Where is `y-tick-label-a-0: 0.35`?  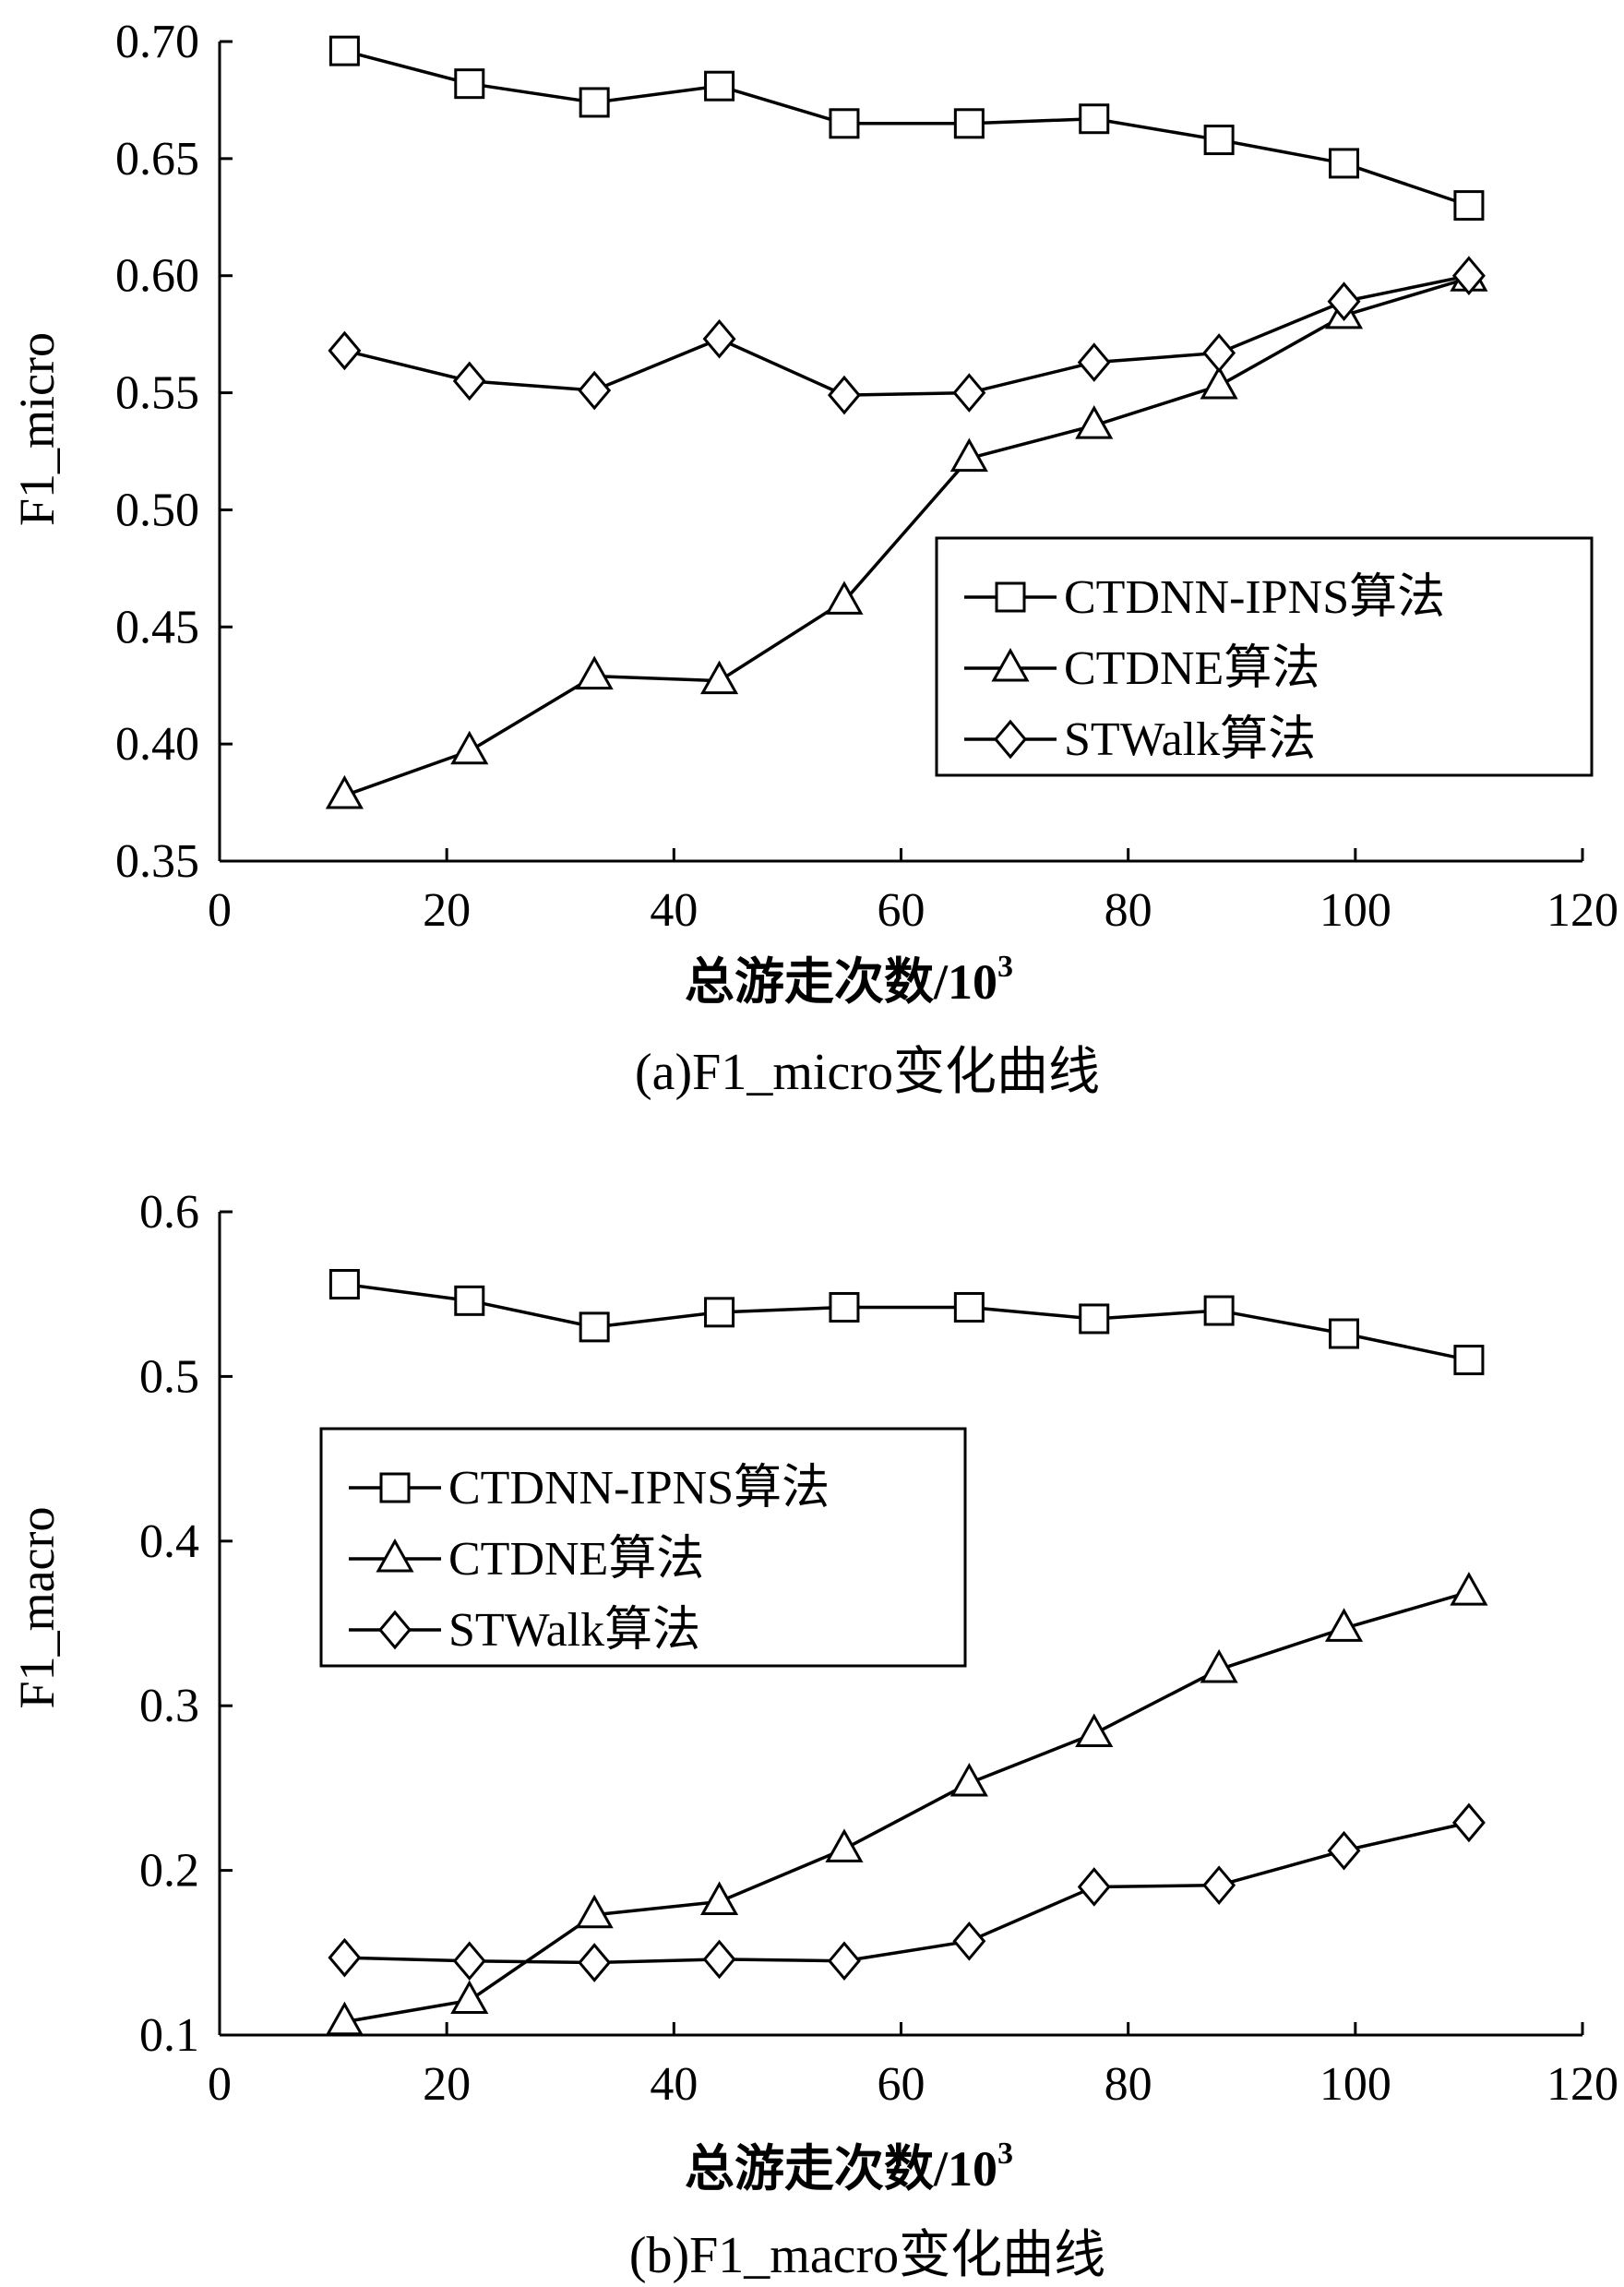
y-tick-label-a-0: 0.35 is located at coordinates (157, 861).